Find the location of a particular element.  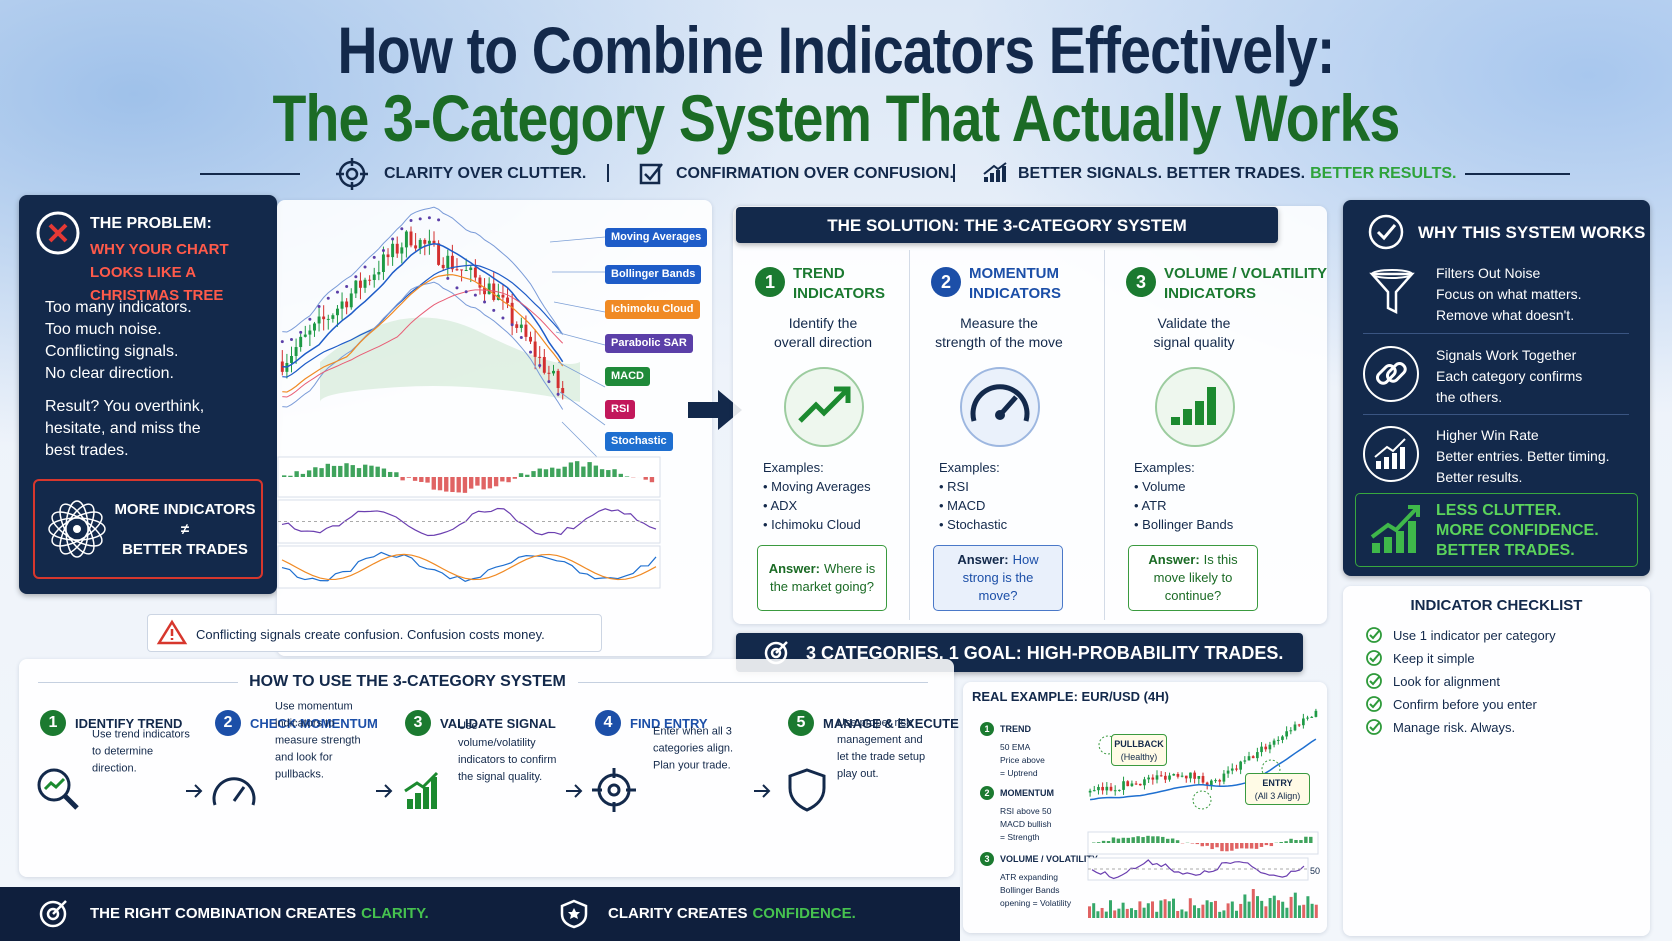

example-volume is located at coordinates (1203, 903).